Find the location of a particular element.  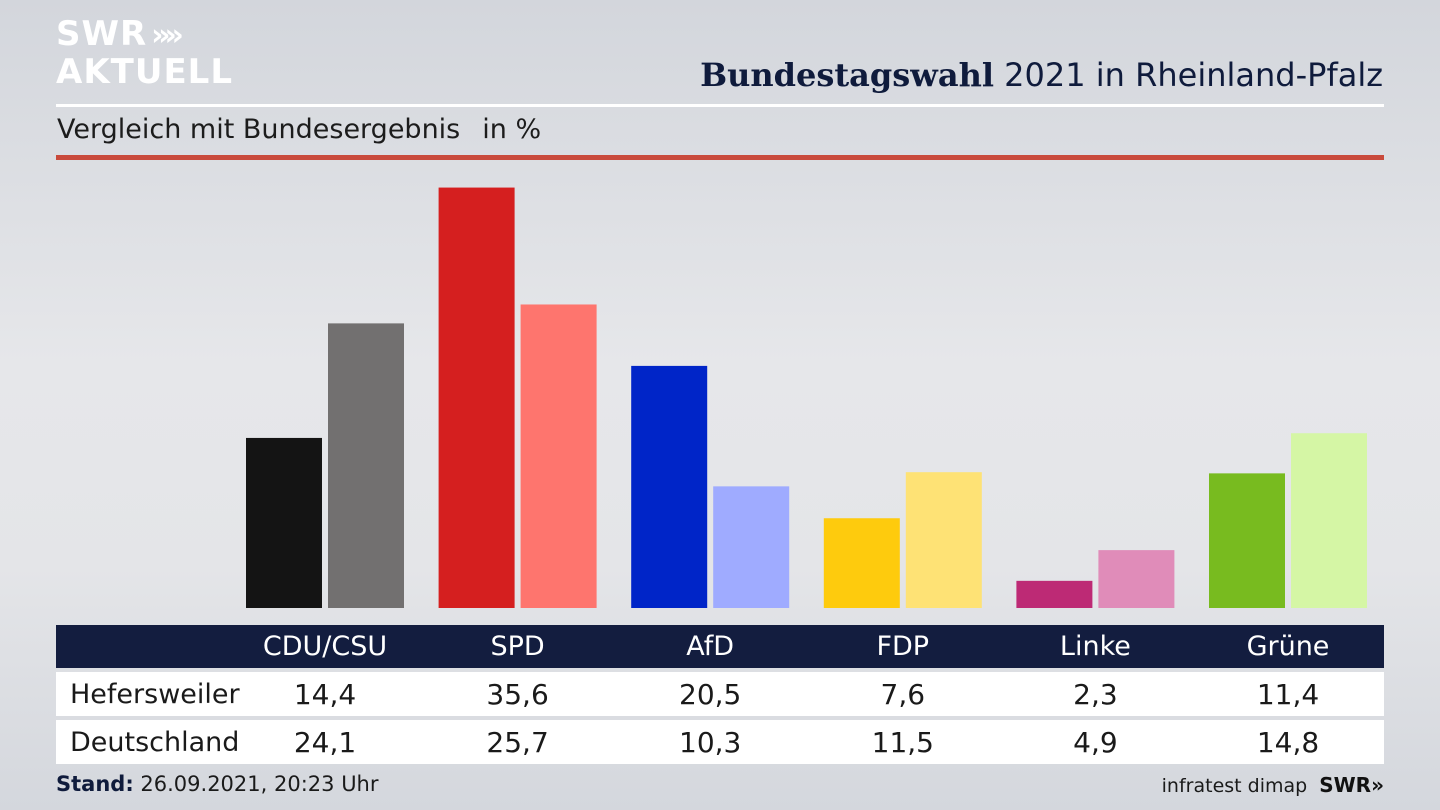

table-row: Hefersweiler 14,4 35,6 20,5 7,6 2,3 11,4 is located at coordinates (720, 694).